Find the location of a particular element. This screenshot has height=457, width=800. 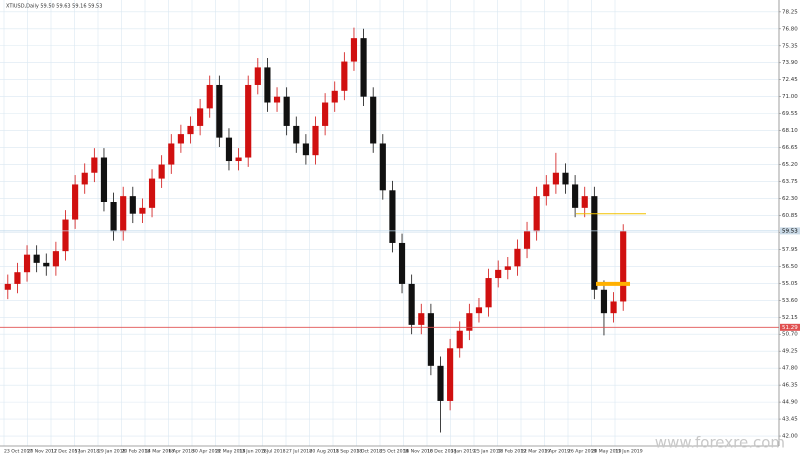

price-tag-label: 59.53 is located at coordinates (790, 231).